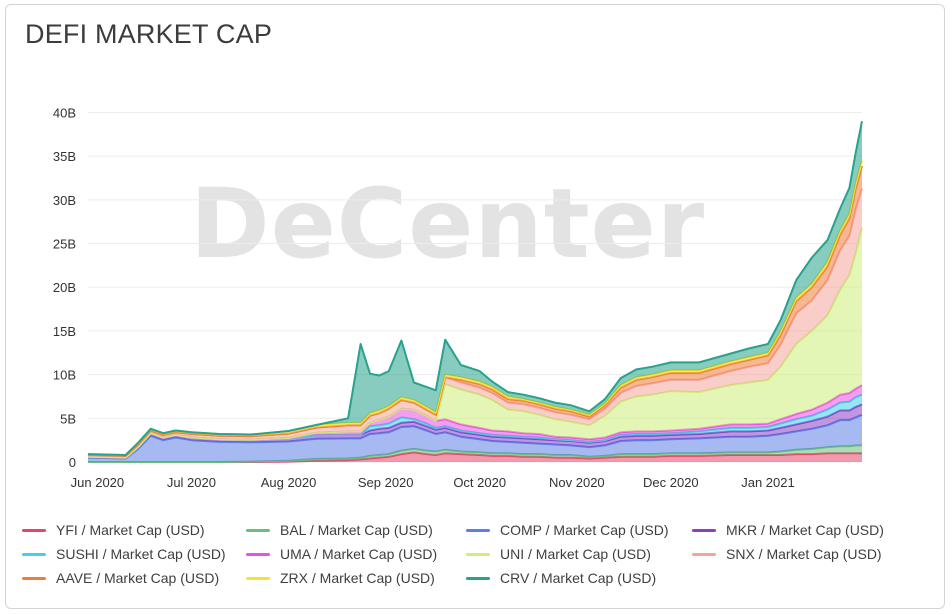 This screenshot has height=615, width=952. I want to click on legend-item: BAL / Market Cap (USD), so click(339, 530).